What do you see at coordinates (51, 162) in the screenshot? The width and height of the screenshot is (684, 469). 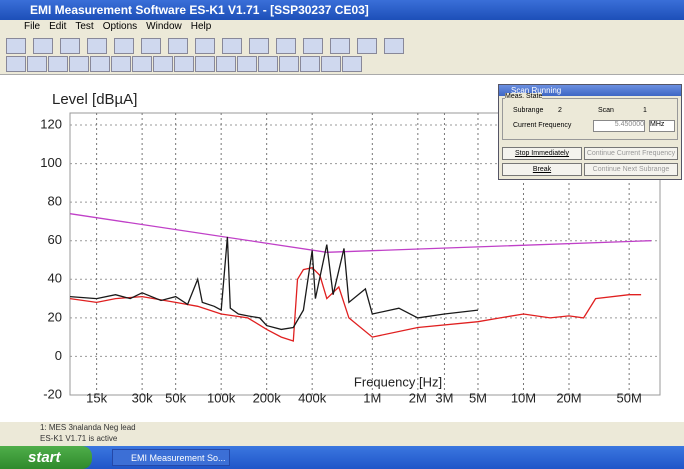 I see `y-tick-label: 100` at bounding box center [51, 162].